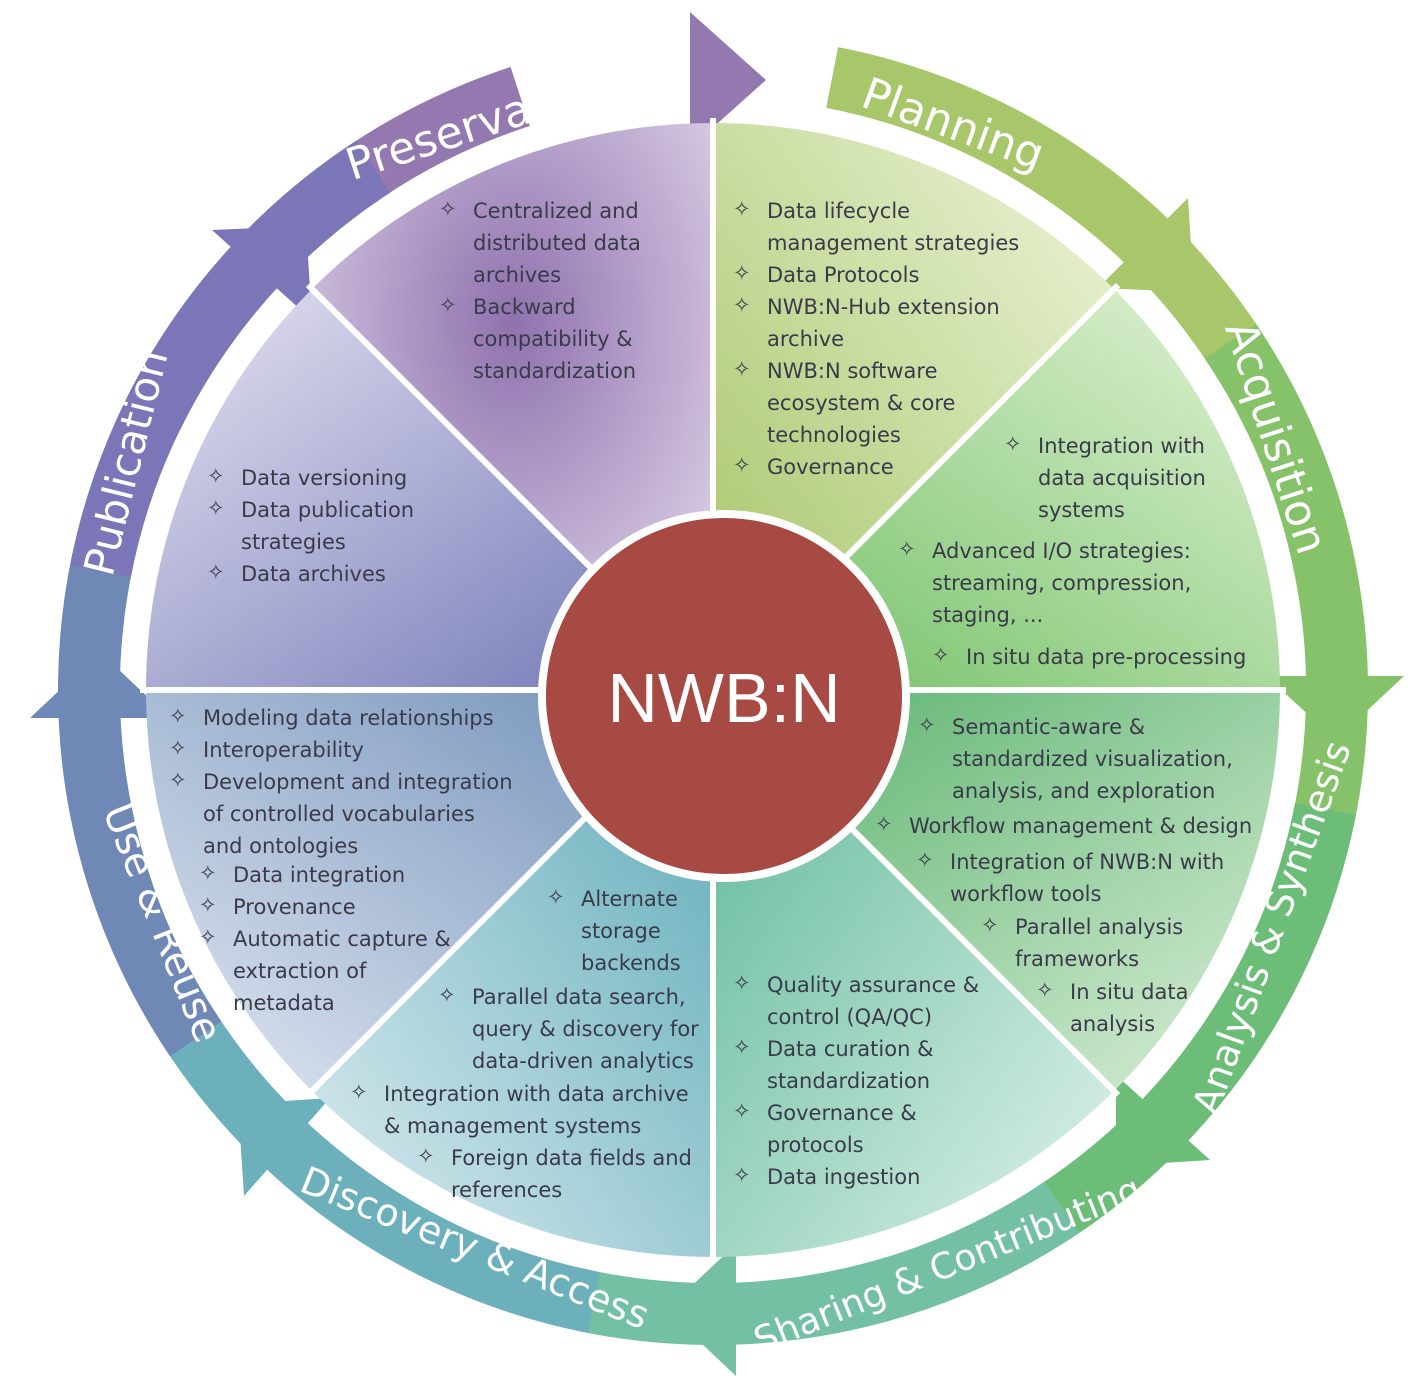  What do you see at coordinates (1081, 510) in the screenshot?
I see `bullet-line-acquisition: systems` at bounding box center [1081, 510].